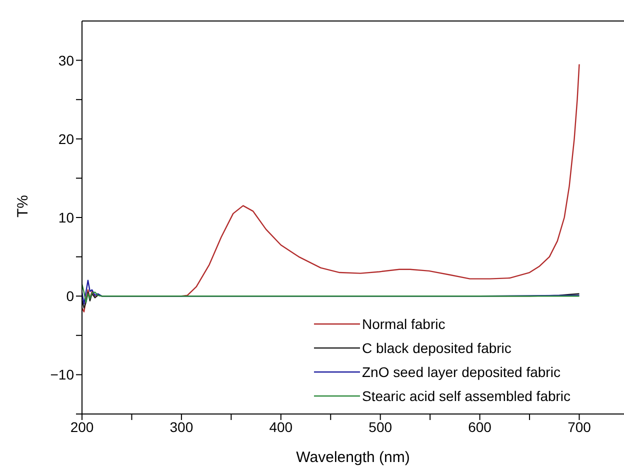 This screenshot has width=624, height=473. What do you see at coordinates (23, 206) in the screenshot?
I see `y-axis-title: T%` at bounding box center [23, 206].